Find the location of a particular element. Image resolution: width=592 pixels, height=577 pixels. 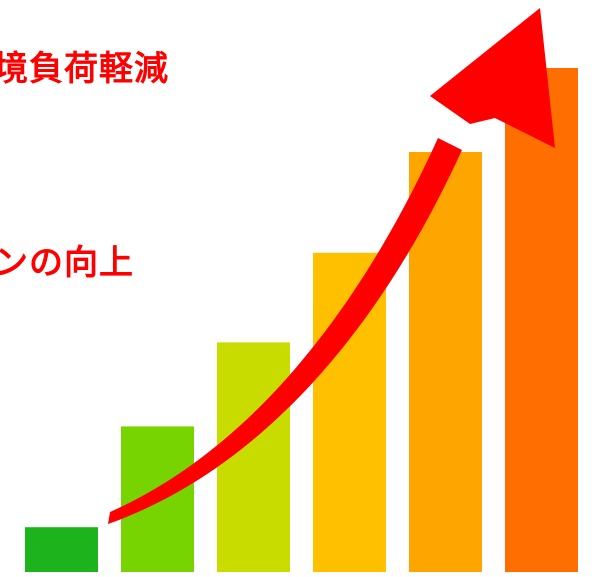

arrow-head is located at coordinates (492, 78).